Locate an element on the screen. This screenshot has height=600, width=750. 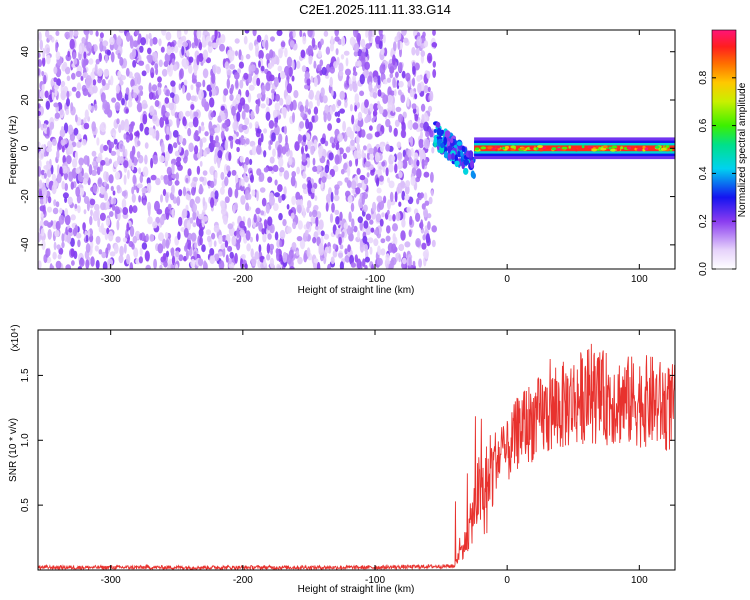
snr-x-tick-label: -100 is located at coordinates (375, 580).